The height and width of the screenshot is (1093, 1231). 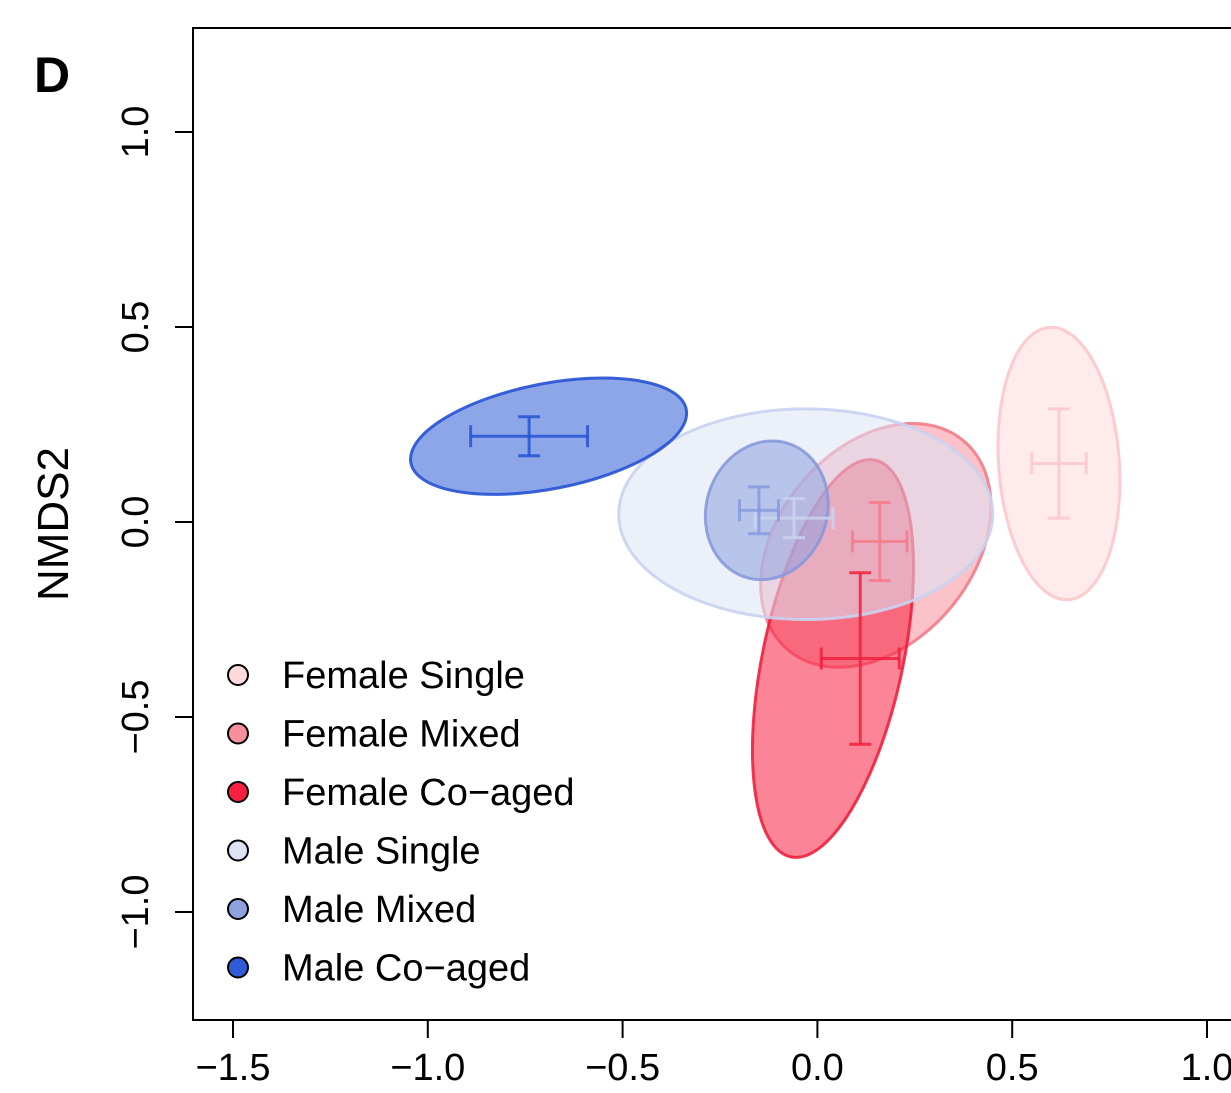 What do you see at coordinates (136, 522) in the screenshot?
I see `y-tick-label: 0.0` at bounding box center [136, 522].